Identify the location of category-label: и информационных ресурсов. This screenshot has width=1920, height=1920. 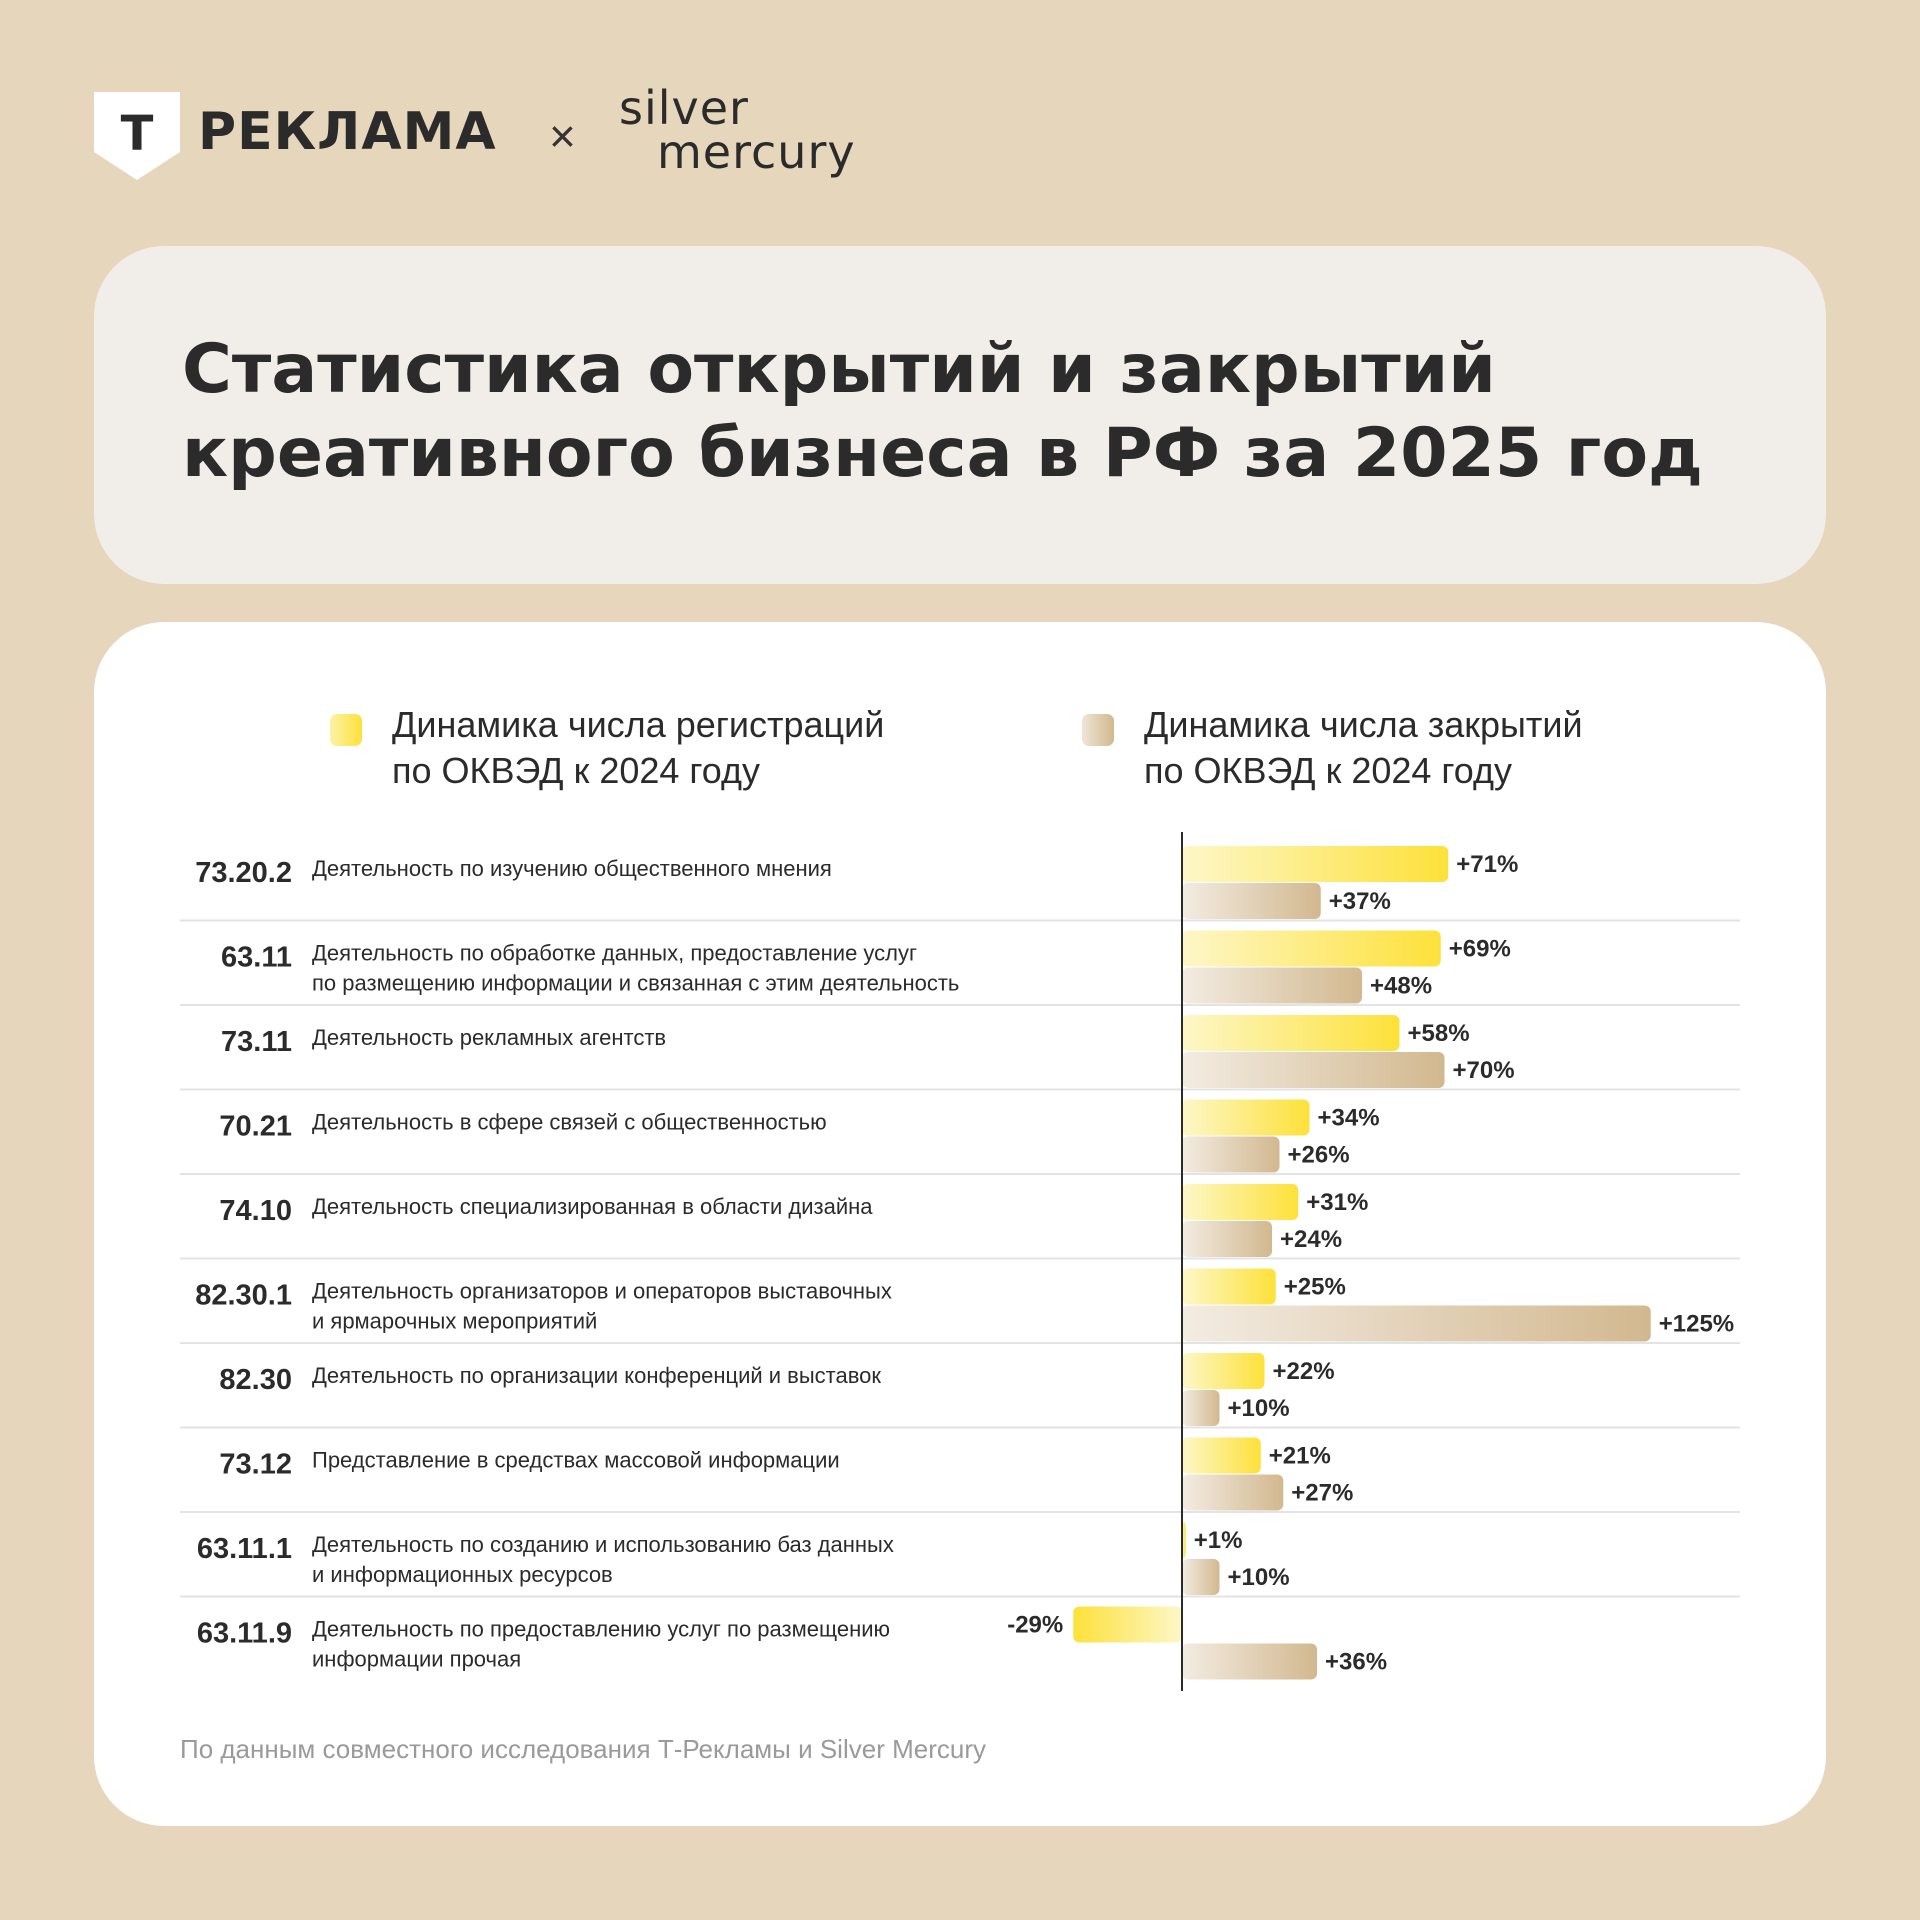
(462, 1574).